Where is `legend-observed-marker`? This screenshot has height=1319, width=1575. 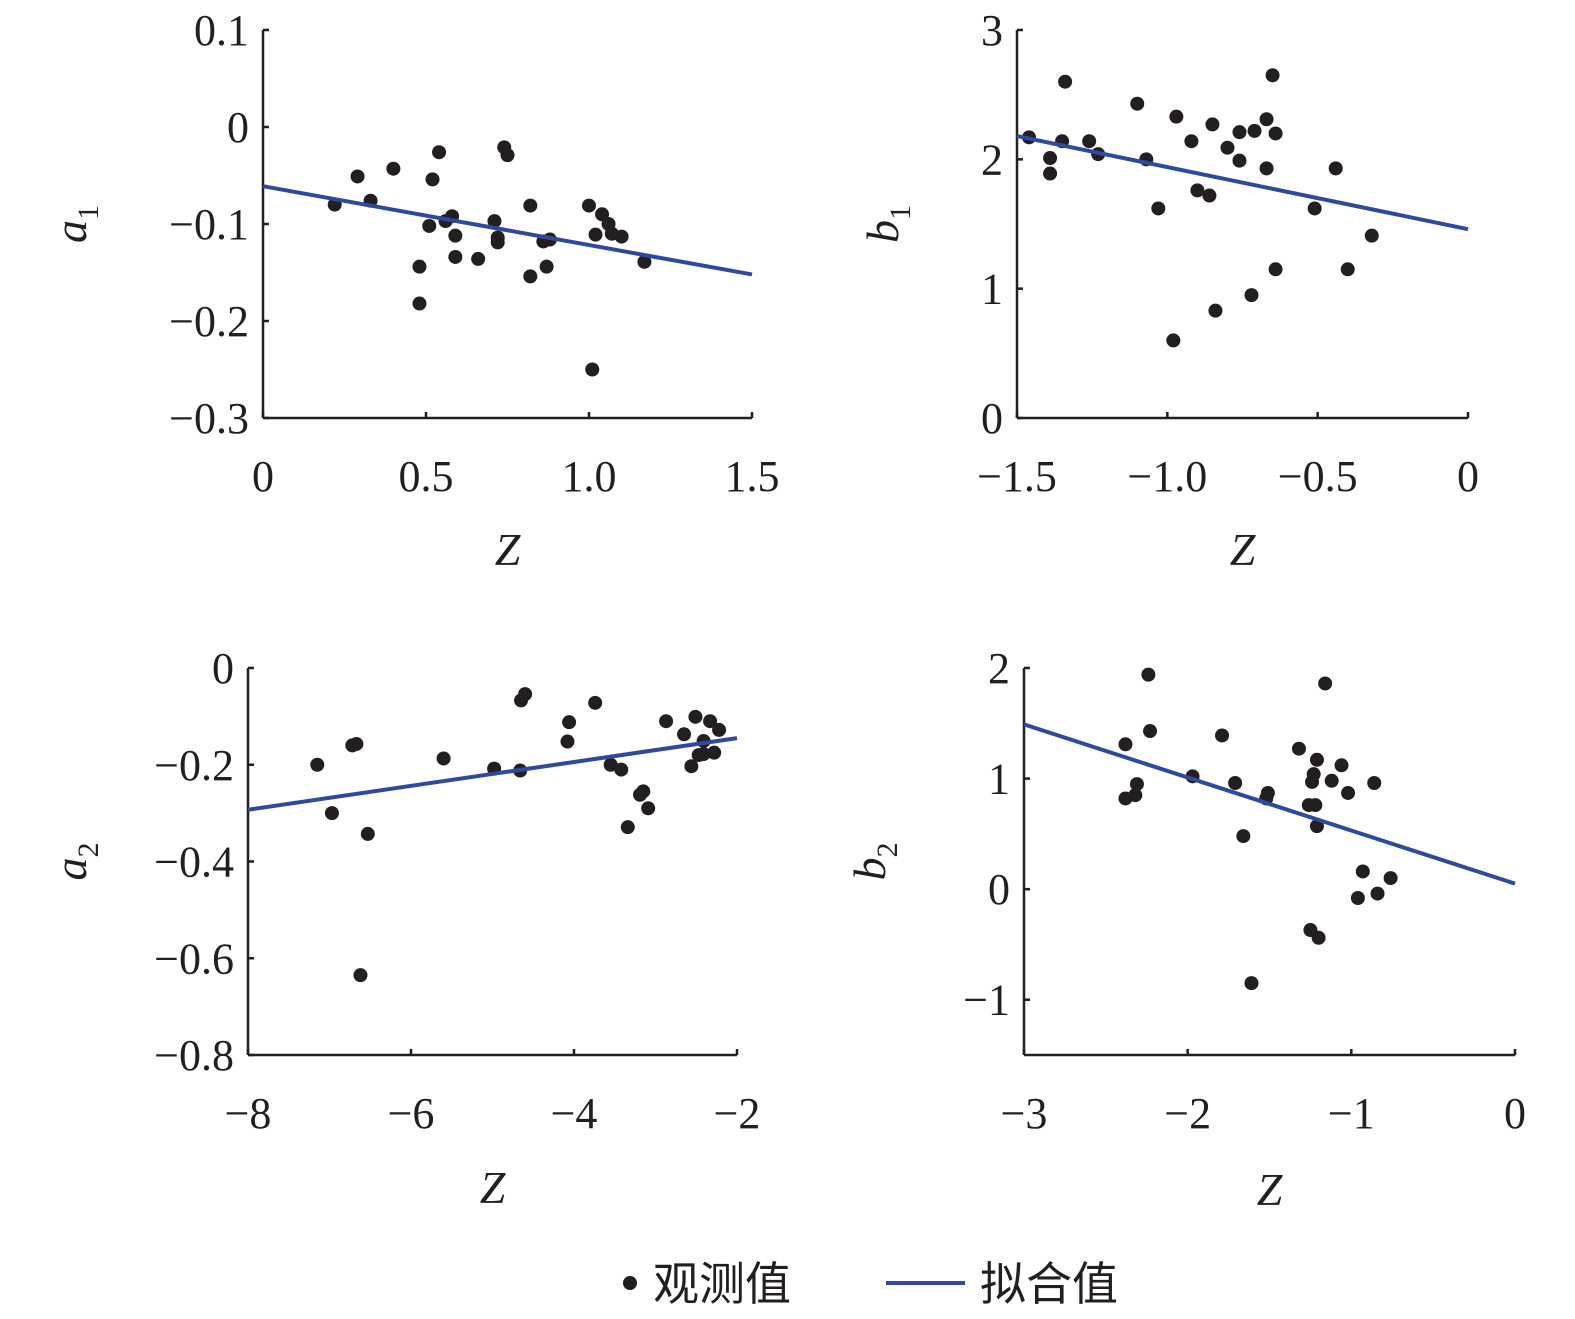 legend-observed-marker is located at coordinates (630, 1283).